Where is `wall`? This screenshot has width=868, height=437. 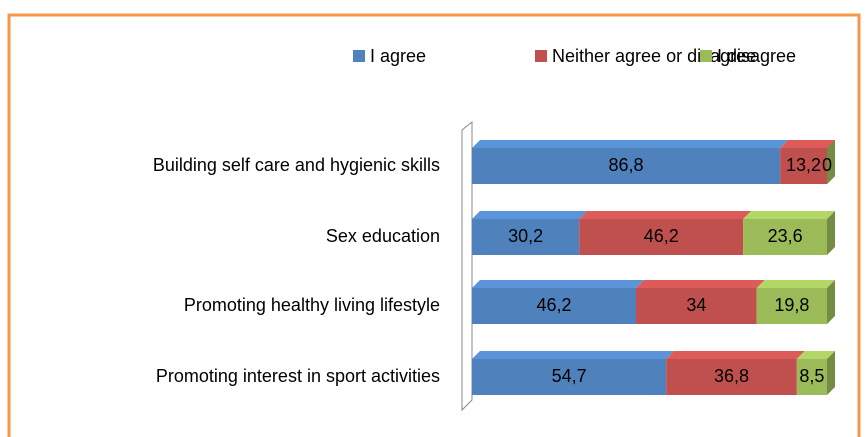
wall is located at coordinates (467, 266).